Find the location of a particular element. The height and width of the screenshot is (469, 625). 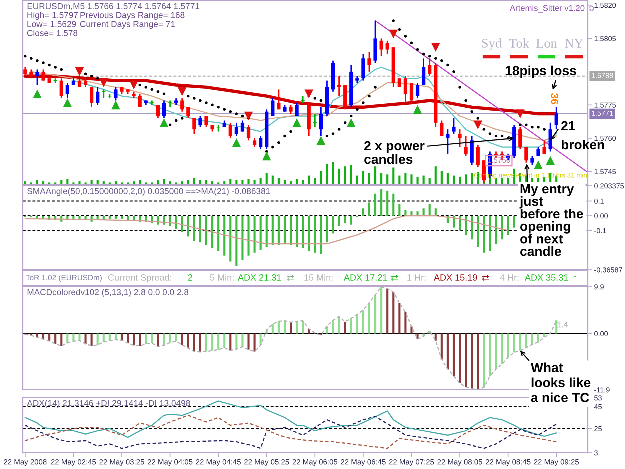

annotation: Close= 1.578 is located at coordinates (52, 33).